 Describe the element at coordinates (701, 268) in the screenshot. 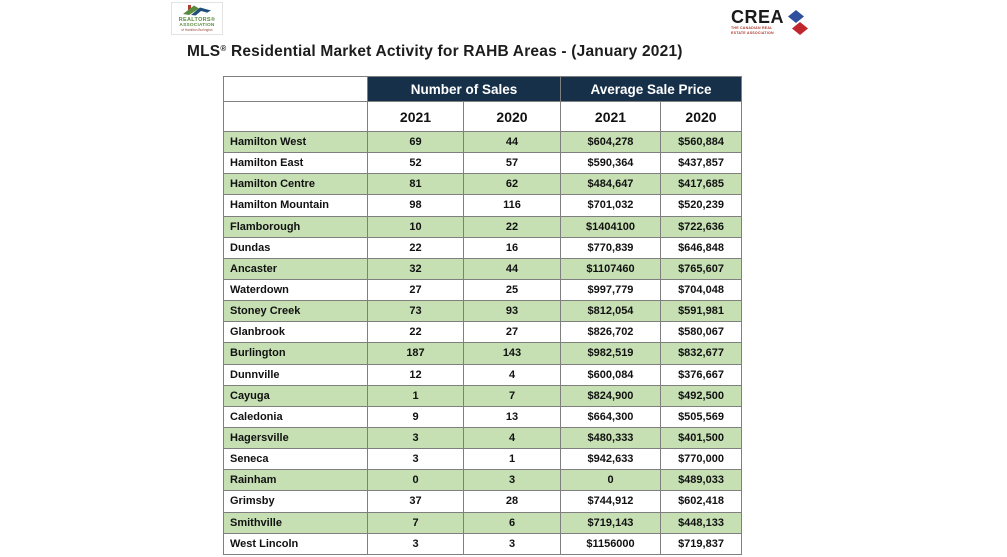

I see `value-cell: $765,607` at that location.